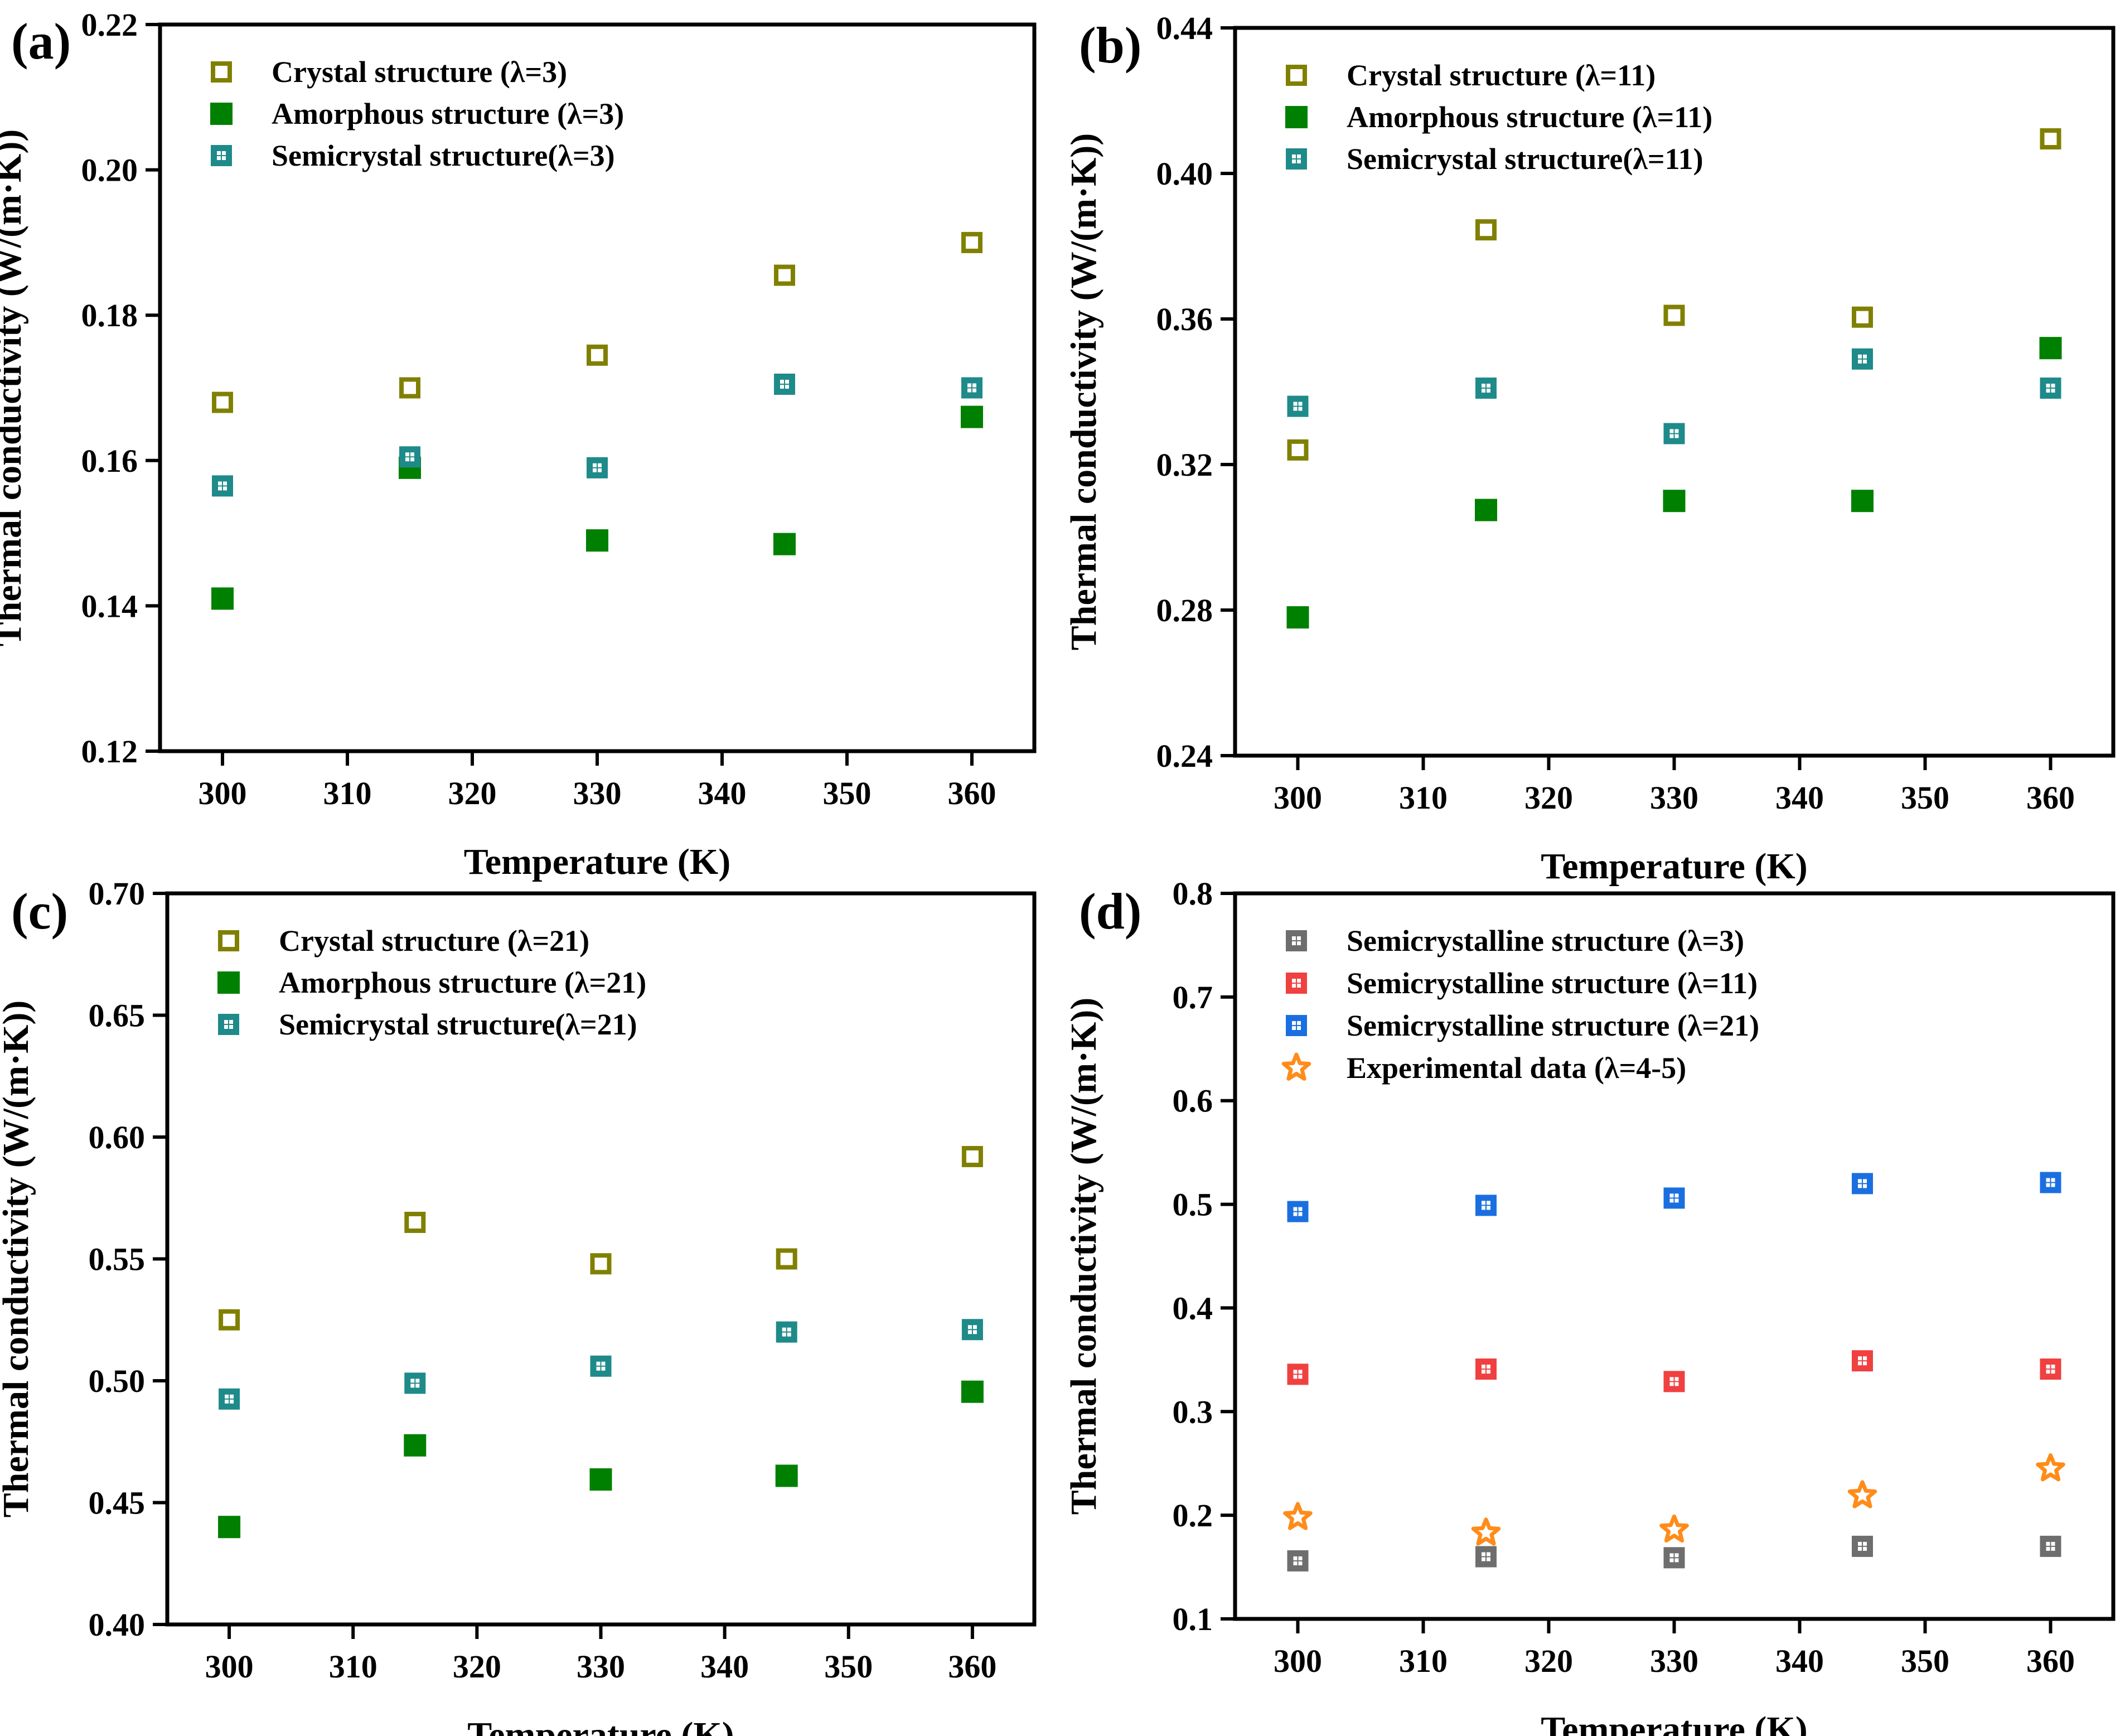 This screenshot has width=2125, height=1736. What do you see at coordinates (597, 862) in the screenshot?
I see `x-axis-title: Temperature (K)` at bounding box center [597, 862].